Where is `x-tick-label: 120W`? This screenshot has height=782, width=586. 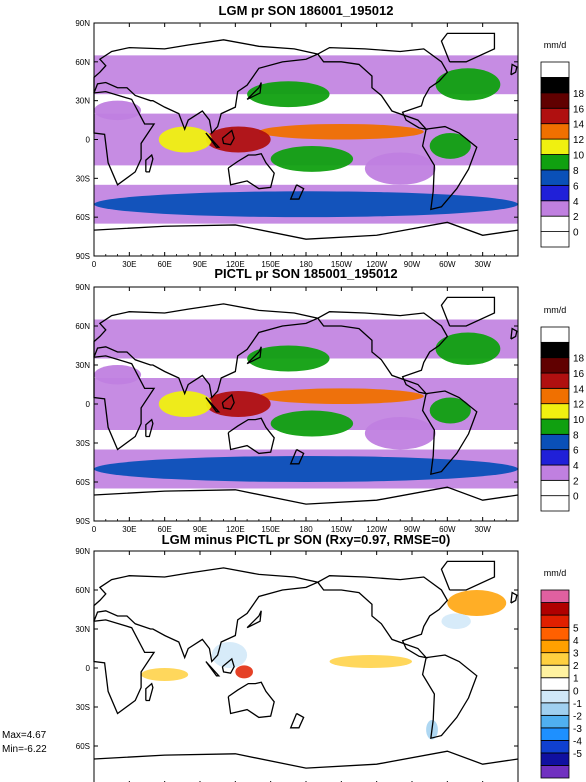
x-tick-label: 120W is located at coordinates (376, 264).